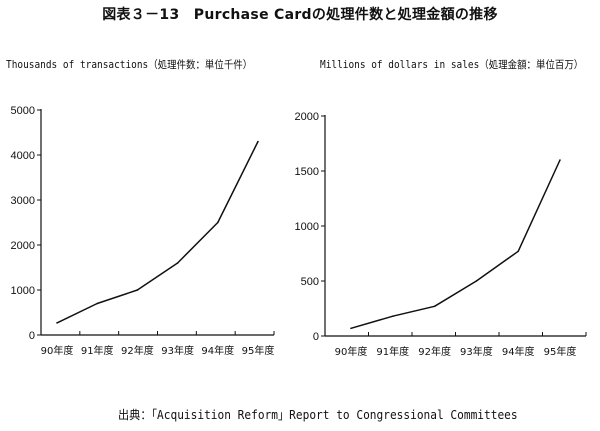 This screenshot has width=600, height=431. Describe the element at coordinates (137, 350) in the screenshot. I see `transactions-x-tick-label: 92年度` at that location.